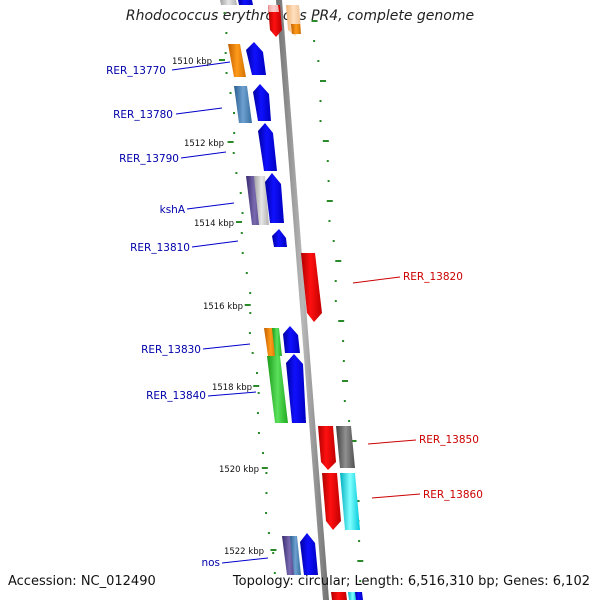  What do you see at coordinates (239, 470) in the screenshot?
I see `scale-label: 1520 kbp` at bounding box center [239, 470].